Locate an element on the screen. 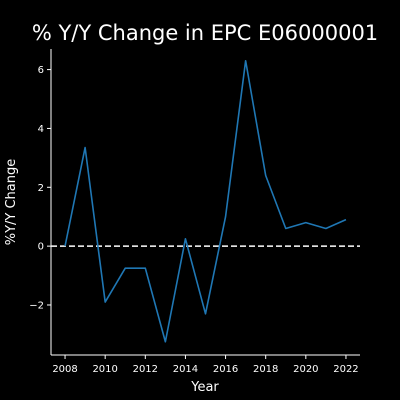  x-tick-label: 2022 is located at coordinates (345, 369).